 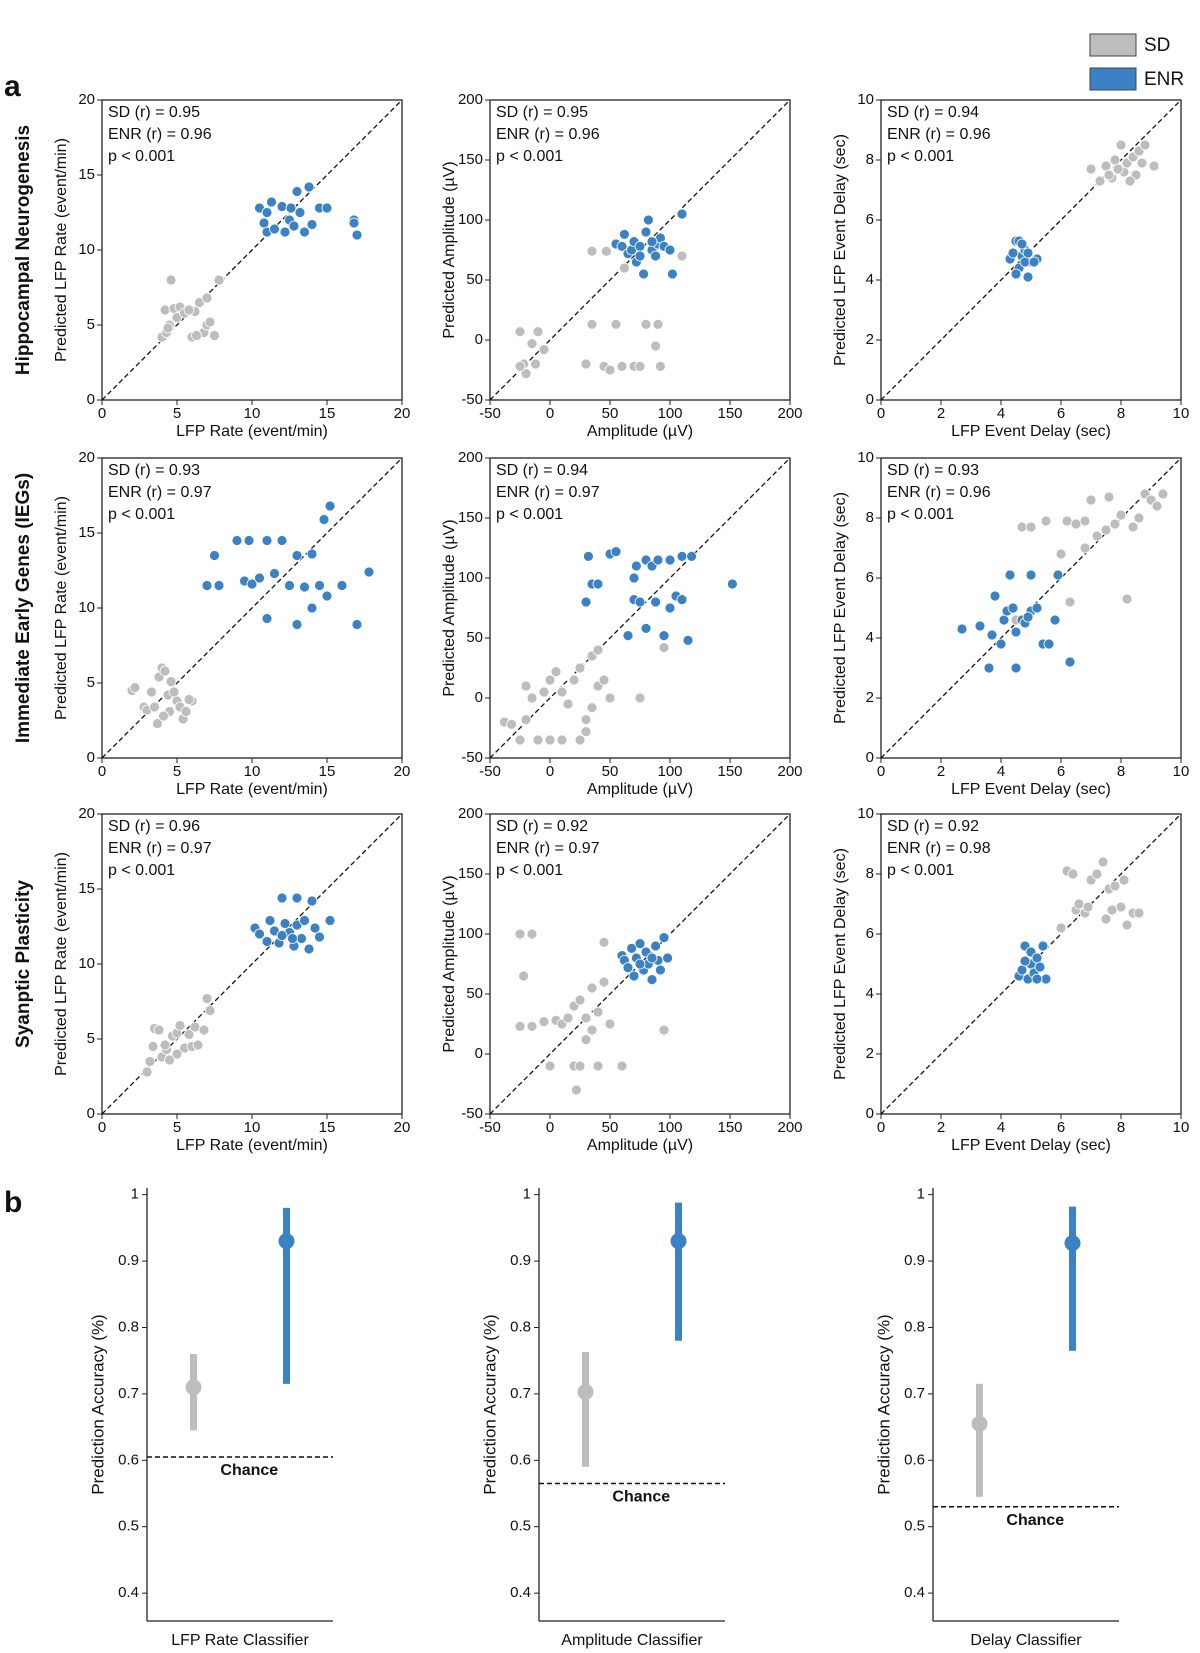 What do you see at coordinates (1164, 79) in the screenshot?
I see `legend-label: ENR` at bounding box center [1164, 79].